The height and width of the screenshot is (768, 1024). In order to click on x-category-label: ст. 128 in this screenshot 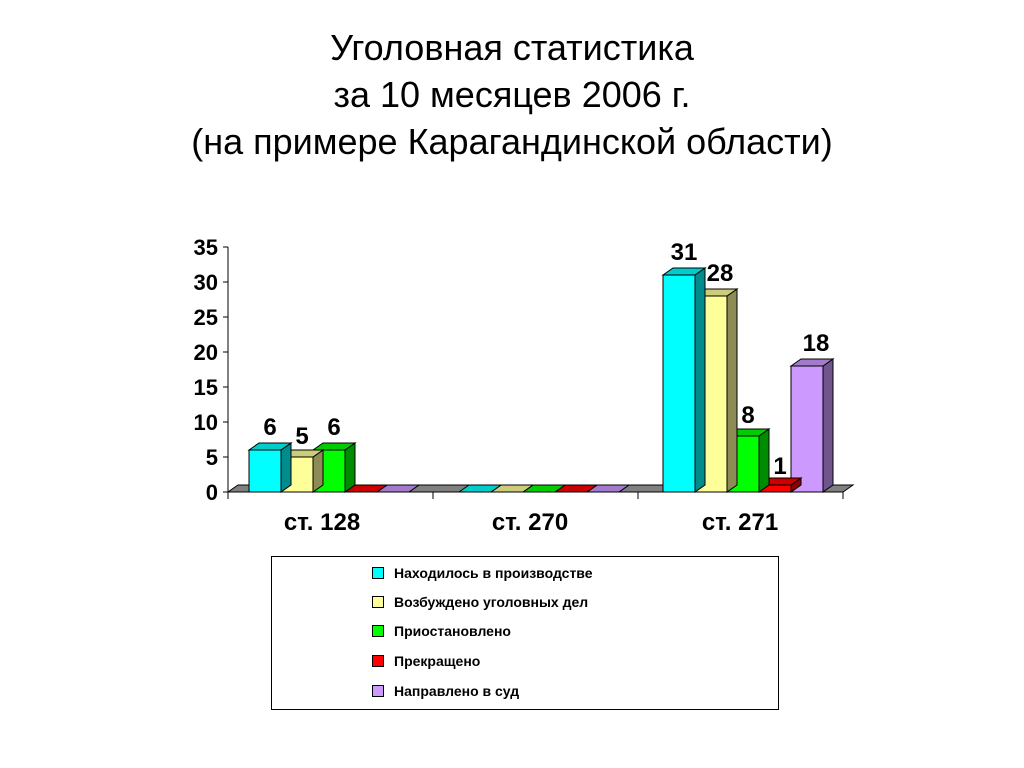, I will do `click(322, 522)`.